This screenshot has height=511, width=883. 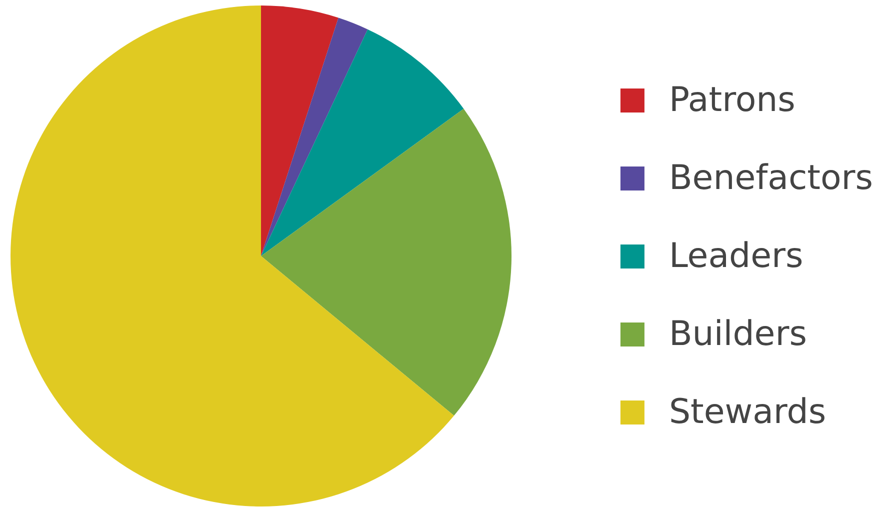 What do you see at coordinates (737, 334) in the screenshot?
I see `legend-label: Builders` at bounding box center [737, 334].